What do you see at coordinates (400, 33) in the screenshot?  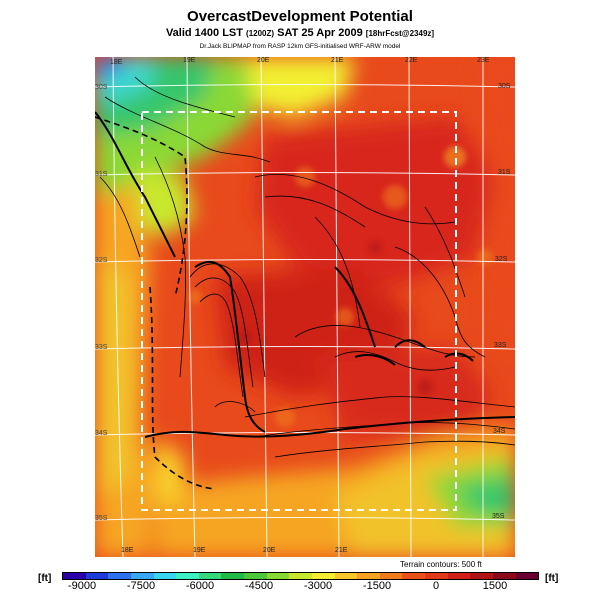 I see `forecast-info: [18hrFcst@2349z]` at bounding box center [400, 33].